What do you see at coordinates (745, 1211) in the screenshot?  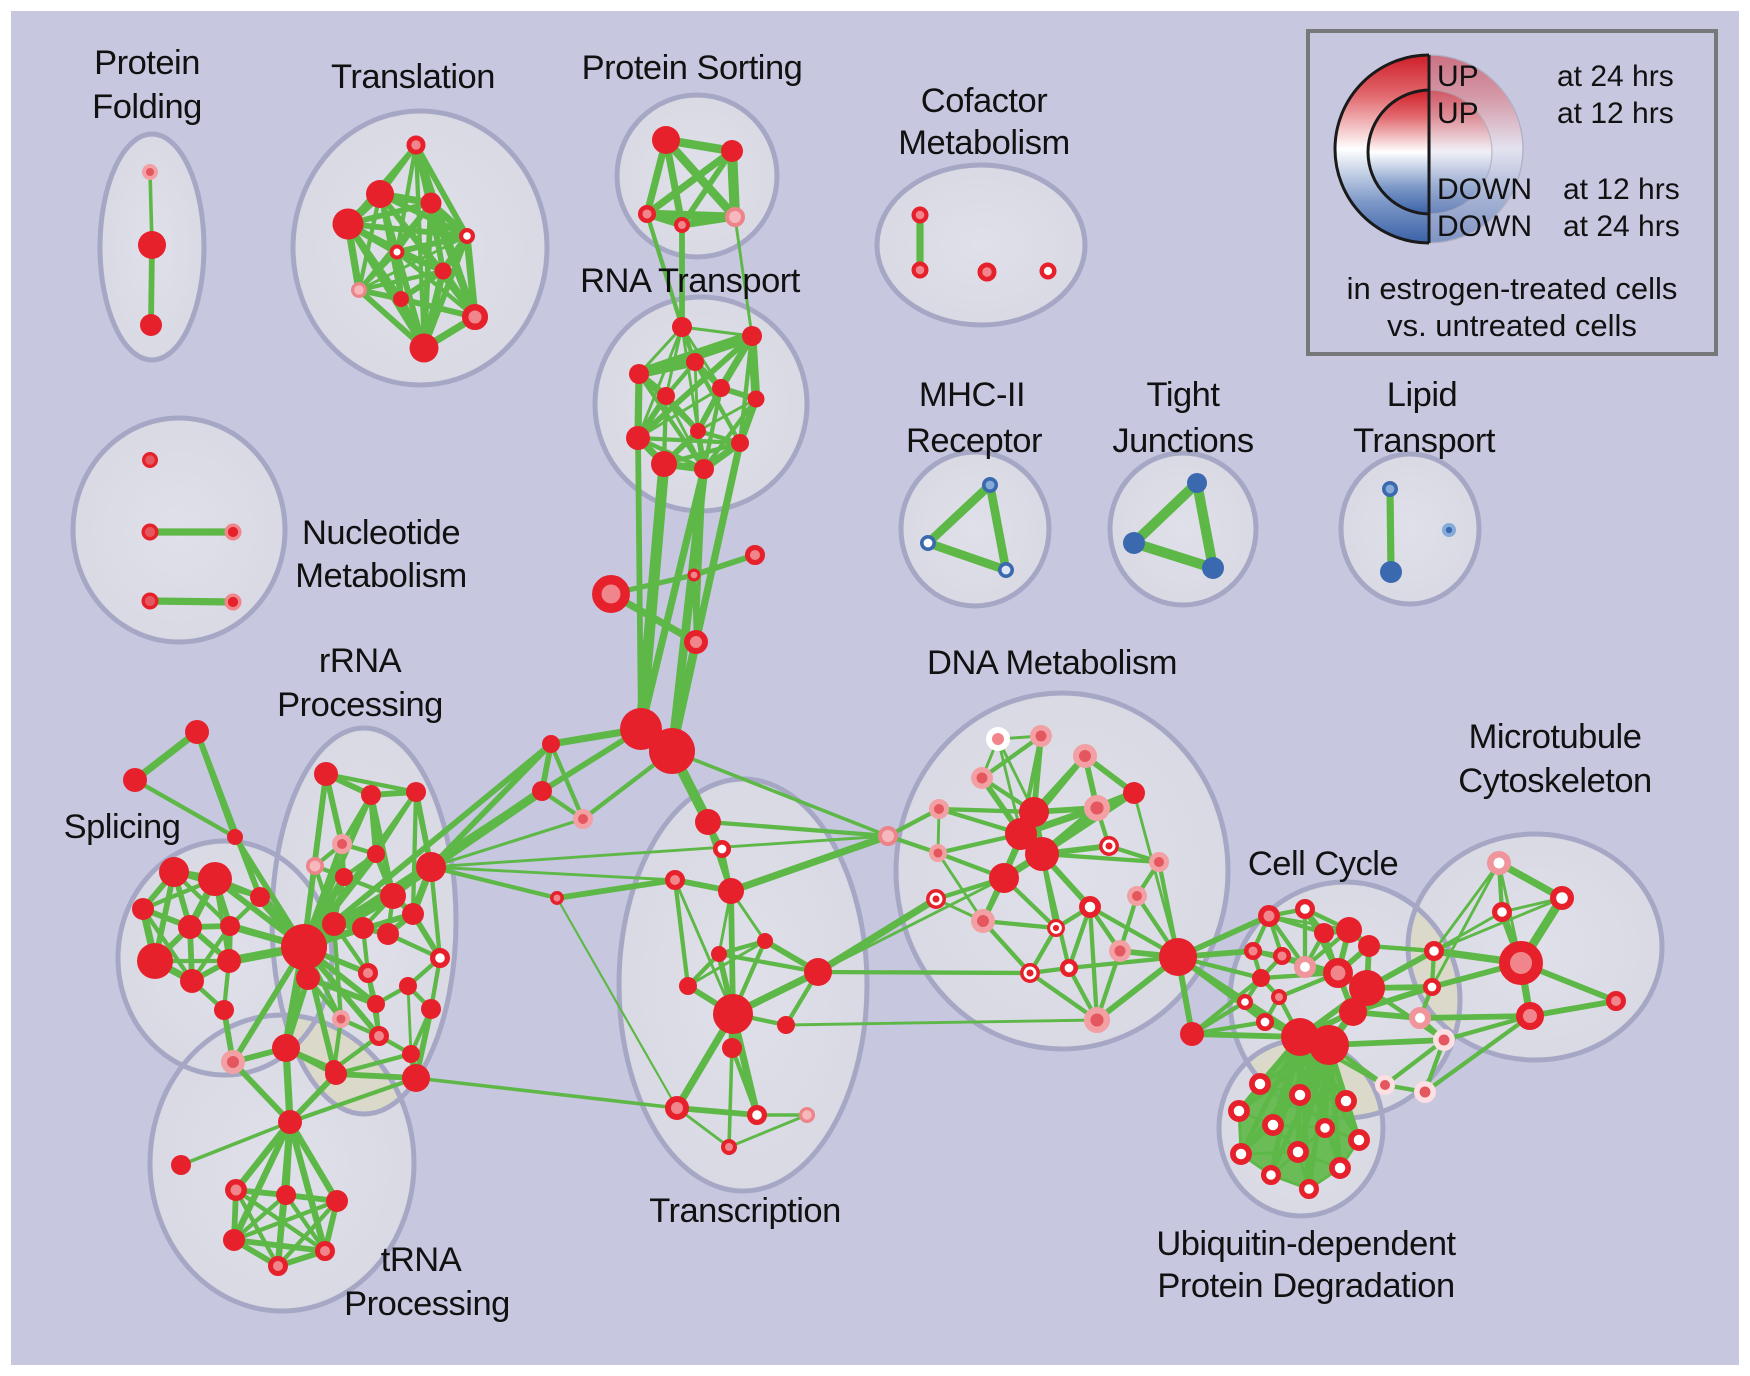 I see `svg-text: Transcription` at bounding box center [745, 1211].